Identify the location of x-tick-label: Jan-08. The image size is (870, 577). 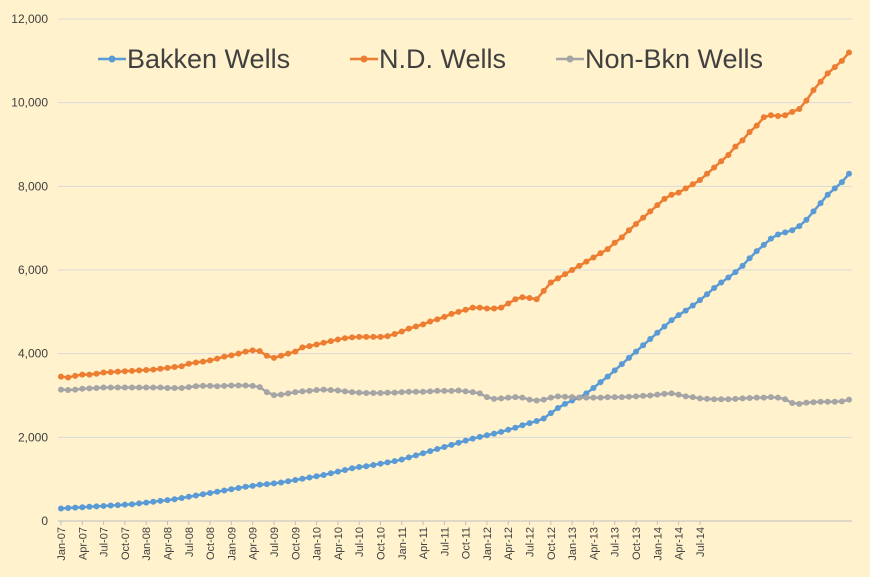
(147, 544).